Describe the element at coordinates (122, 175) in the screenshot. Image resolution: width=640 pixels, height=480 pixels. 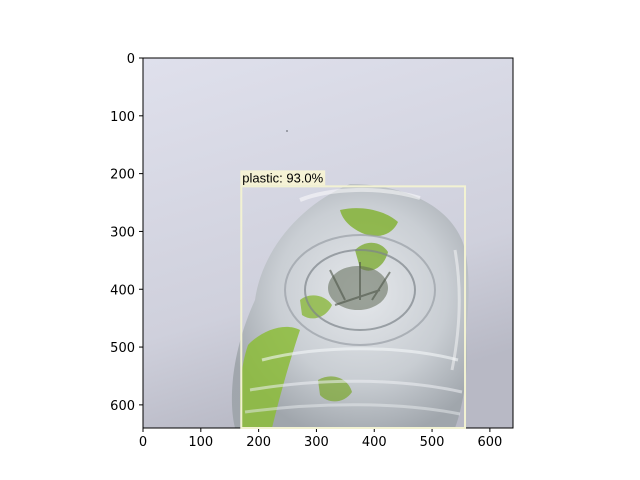
I see `y-tick-label: 200` at that location.